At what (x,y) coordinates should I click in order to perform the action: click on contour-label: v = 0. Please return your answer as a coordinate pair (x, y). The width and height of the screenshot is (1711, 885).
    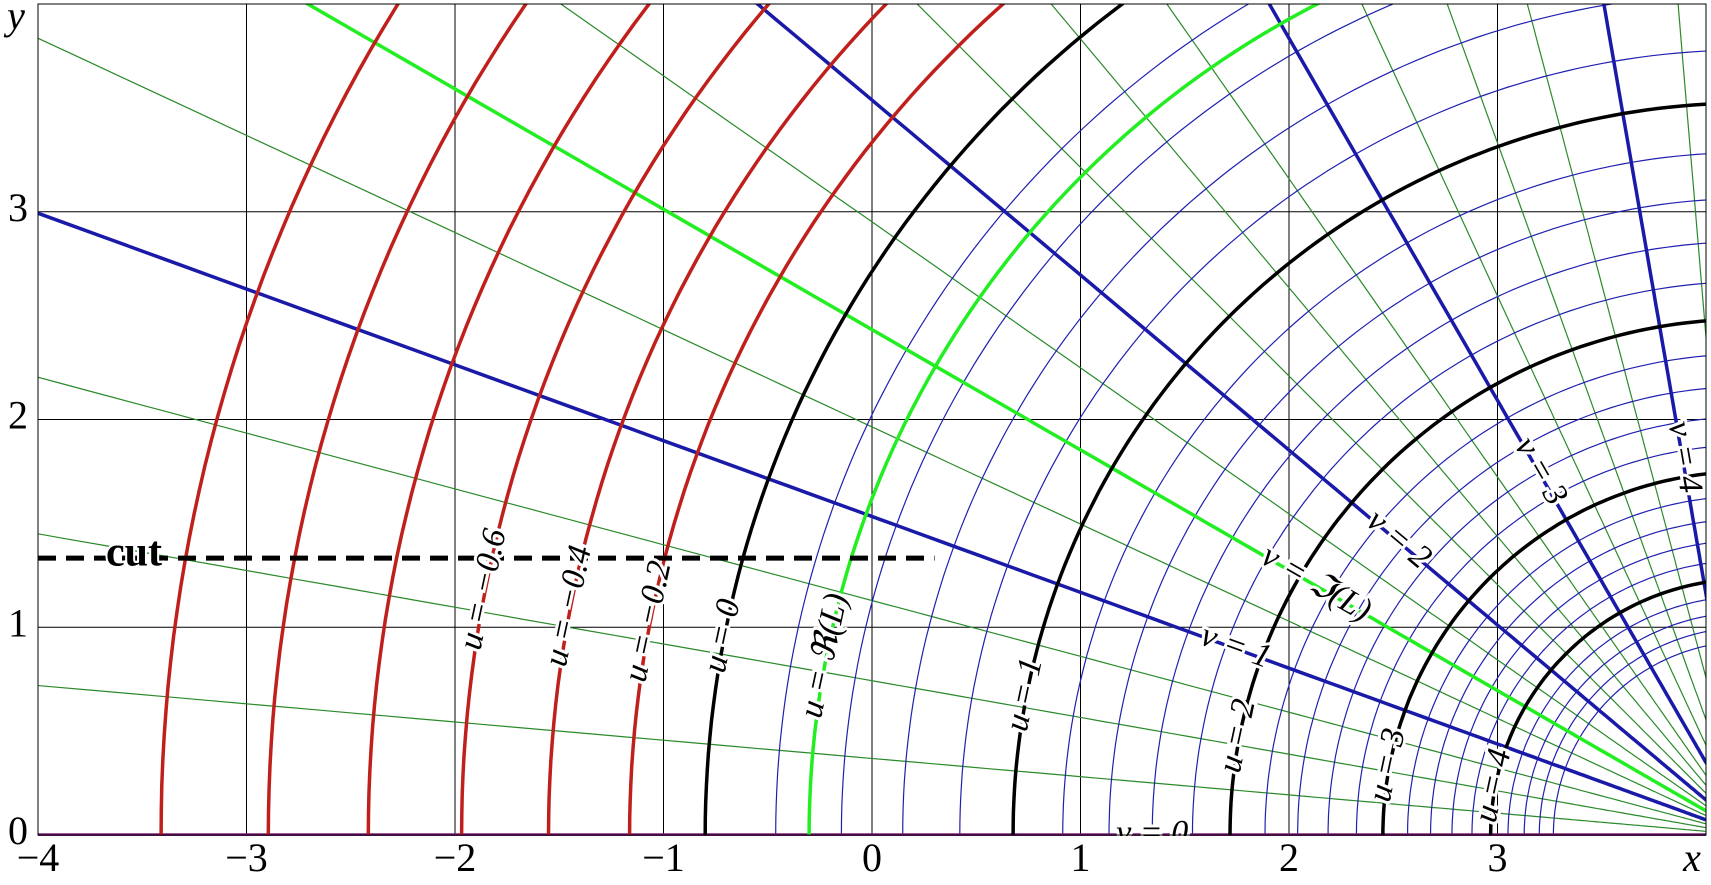
    Looking at the image, I should click on (1152, 832).